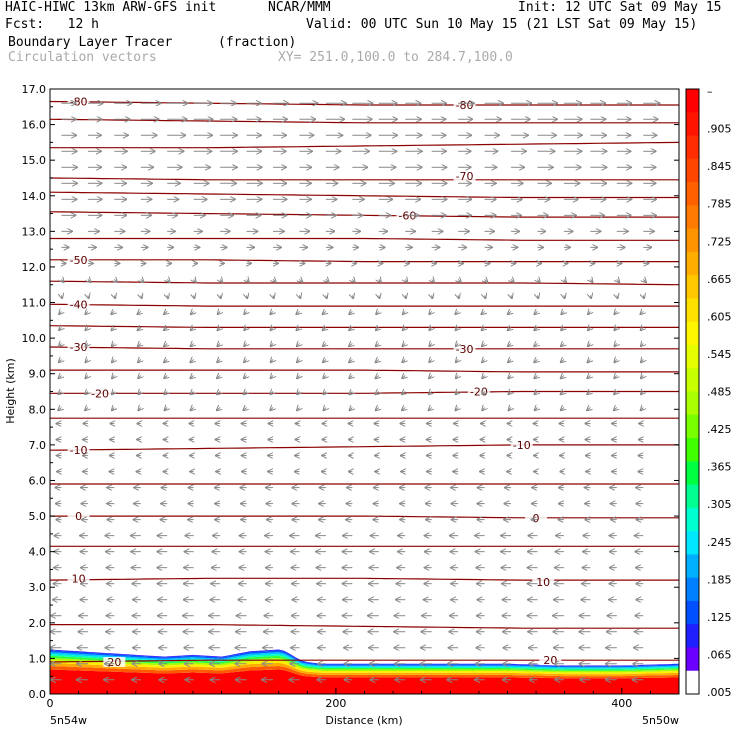  Describe the element at coordinates (79, 347) in the screenshot. I see `contour-label: -30` at that location.